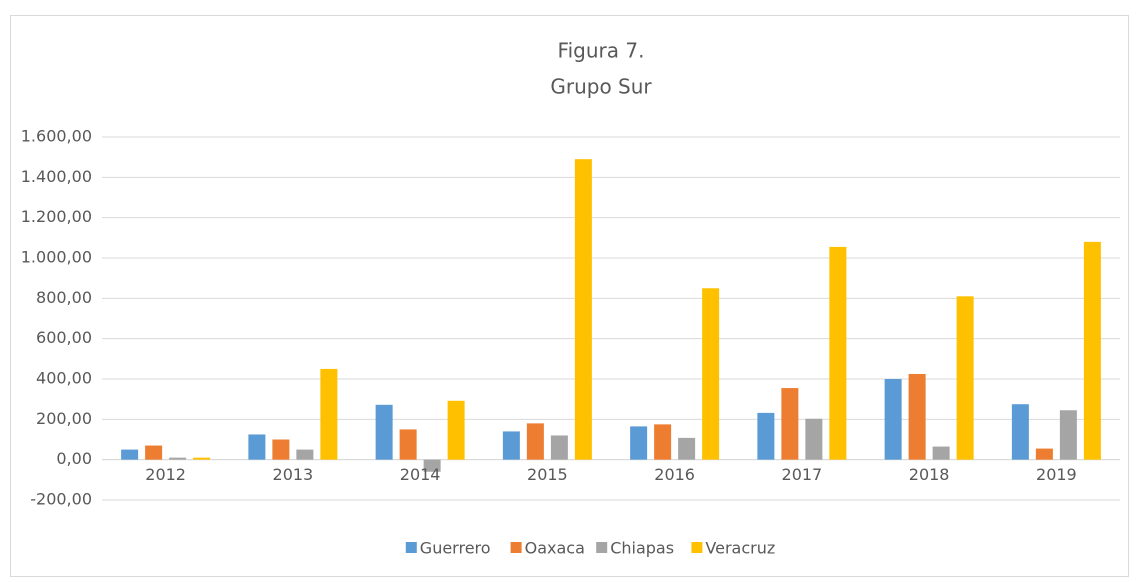 The height and width of the screenshot is (582, 1140). Describe the element at coordinates (601, 87) in the screenshot. I see `chart-subtitle: Grupo Sur` at that location.